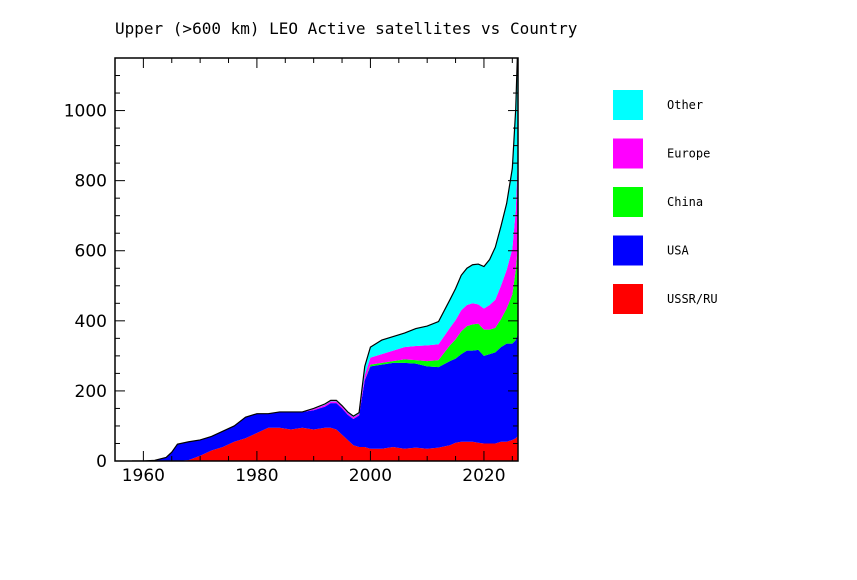 Image resolution: width=857 pixels, height=580 pixels. Describe the element at coordinates (628, 299) in the screenshot. I see `legend-swatch-ussr-ru` at that location.